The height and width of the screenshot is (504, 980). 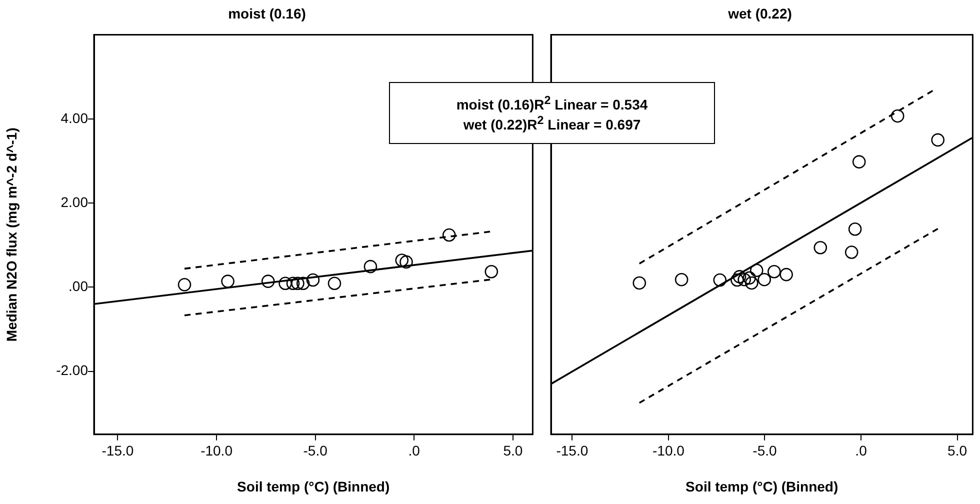 I want to click on text-box: moist (0.16)R$^{2}$ Linear = 0.534 wet (0.22)R$^{2}$ Linear = 0.697, so click(x=552, y=113).